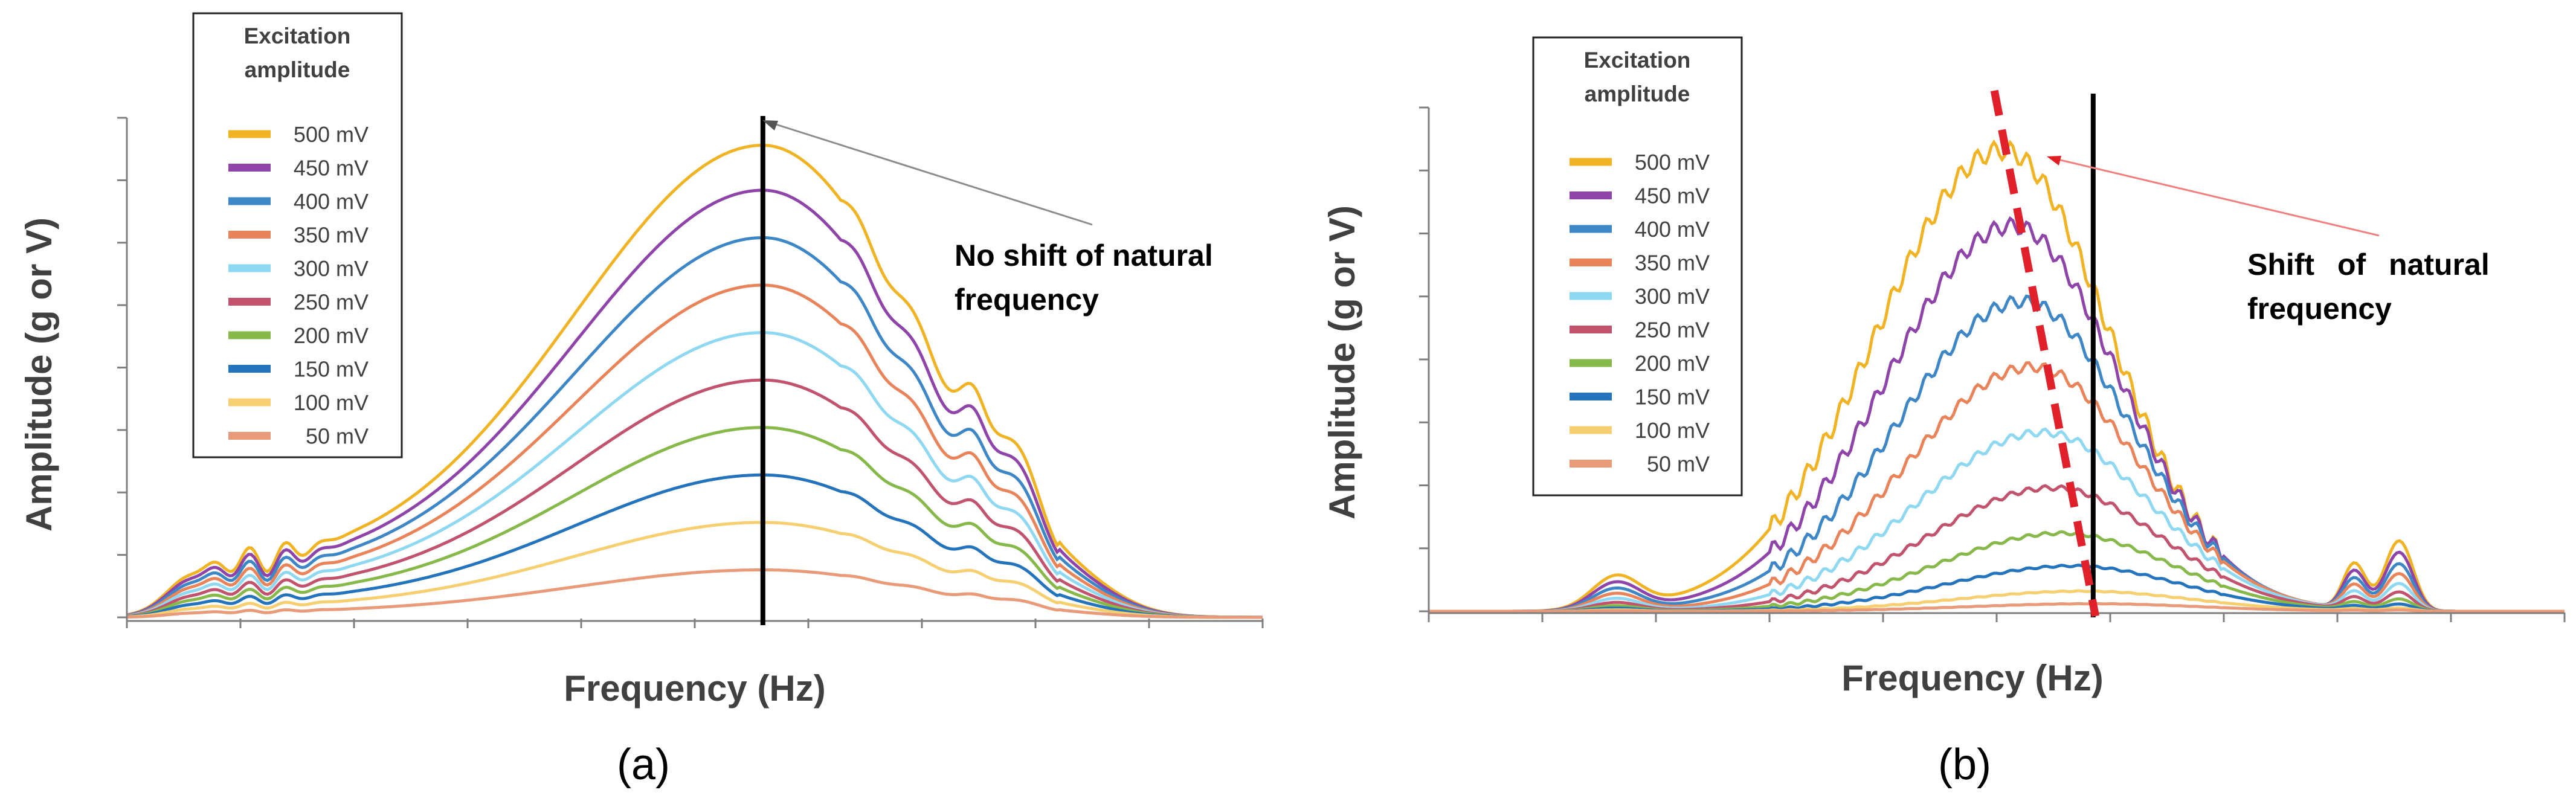 The image size is (2576, 807). I want to click on panel-a-x-axis-label: Frequency (Hz), so click(695, 688).